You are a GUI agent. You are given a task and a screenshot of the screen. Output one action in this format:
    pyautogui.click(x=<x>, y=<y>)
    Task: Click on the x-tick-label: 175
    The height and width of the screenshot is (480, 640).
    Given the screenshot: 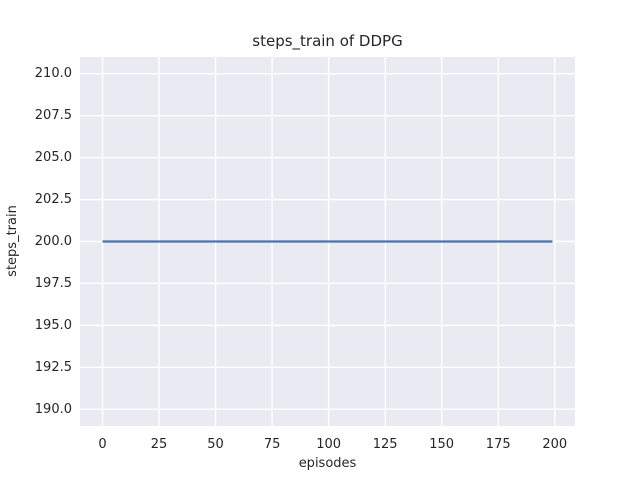 What is the action you would take?
    pyautogui.click(x=498, y=444)
    